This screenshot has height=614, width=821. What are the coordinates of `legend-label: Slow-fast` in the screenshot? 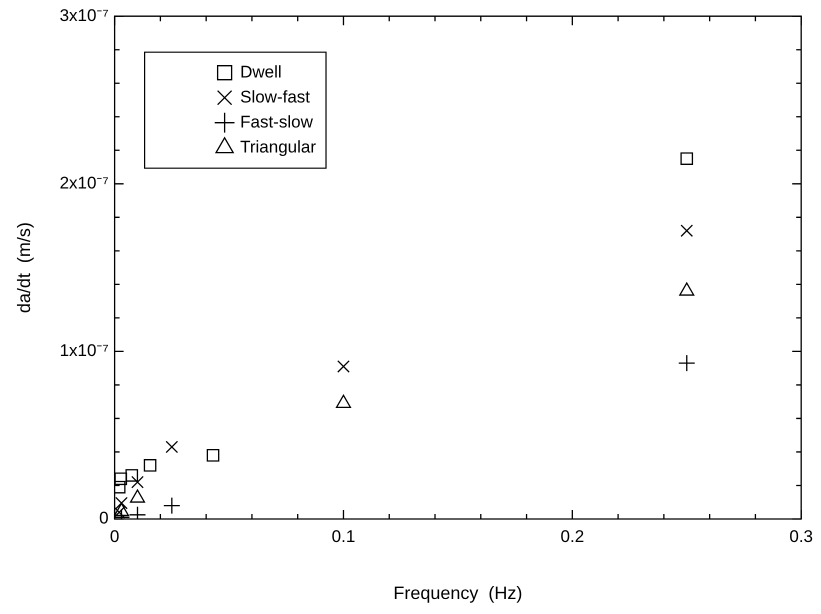 It's located at (275, 96).